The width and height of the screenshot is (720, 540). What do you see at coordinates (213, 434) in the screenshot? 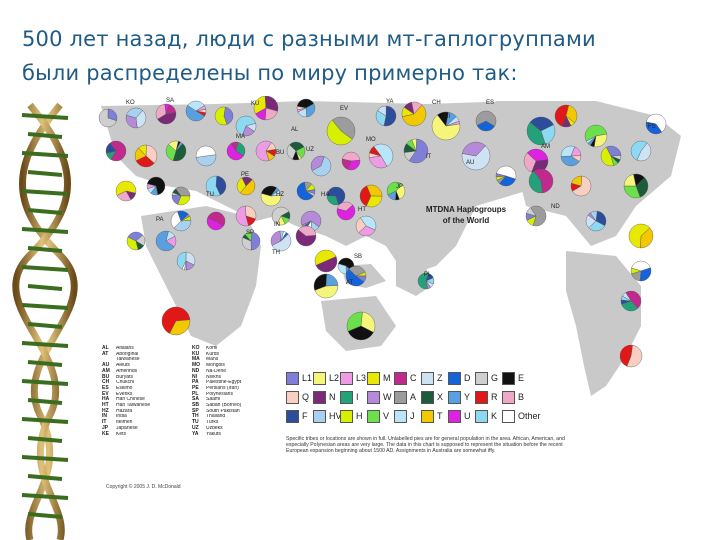
I see `code-name: Yakuts` at bounding box center [213, 434].